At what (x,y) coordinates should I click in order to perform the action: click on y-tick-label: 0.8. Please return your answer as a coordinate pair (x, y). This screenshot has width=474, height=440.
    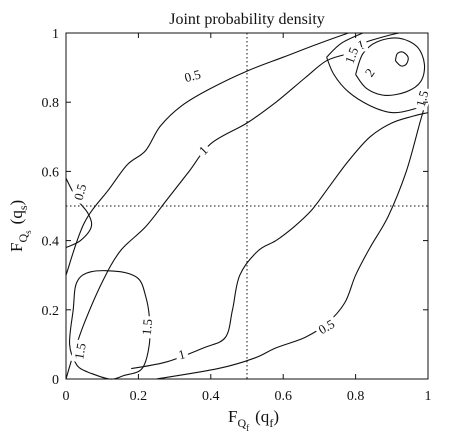
    Looking at the image, I should click on (51, 103).